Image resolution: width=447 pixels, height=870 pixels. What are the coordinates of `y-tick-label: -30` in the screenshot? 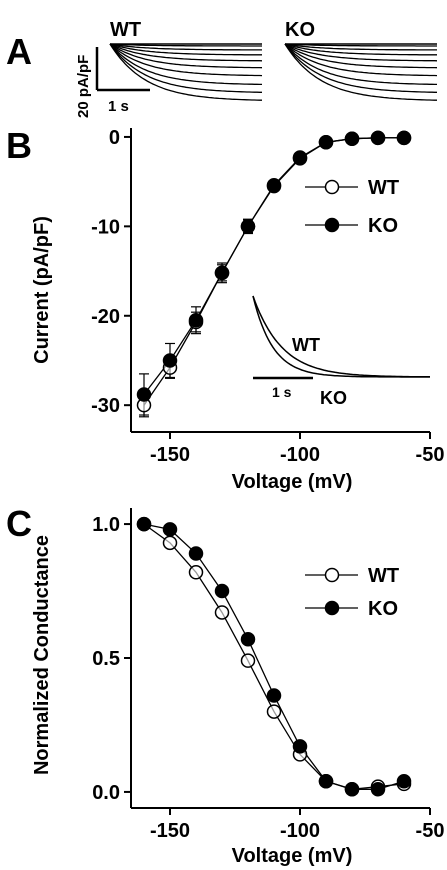 It's located at (105, 406).